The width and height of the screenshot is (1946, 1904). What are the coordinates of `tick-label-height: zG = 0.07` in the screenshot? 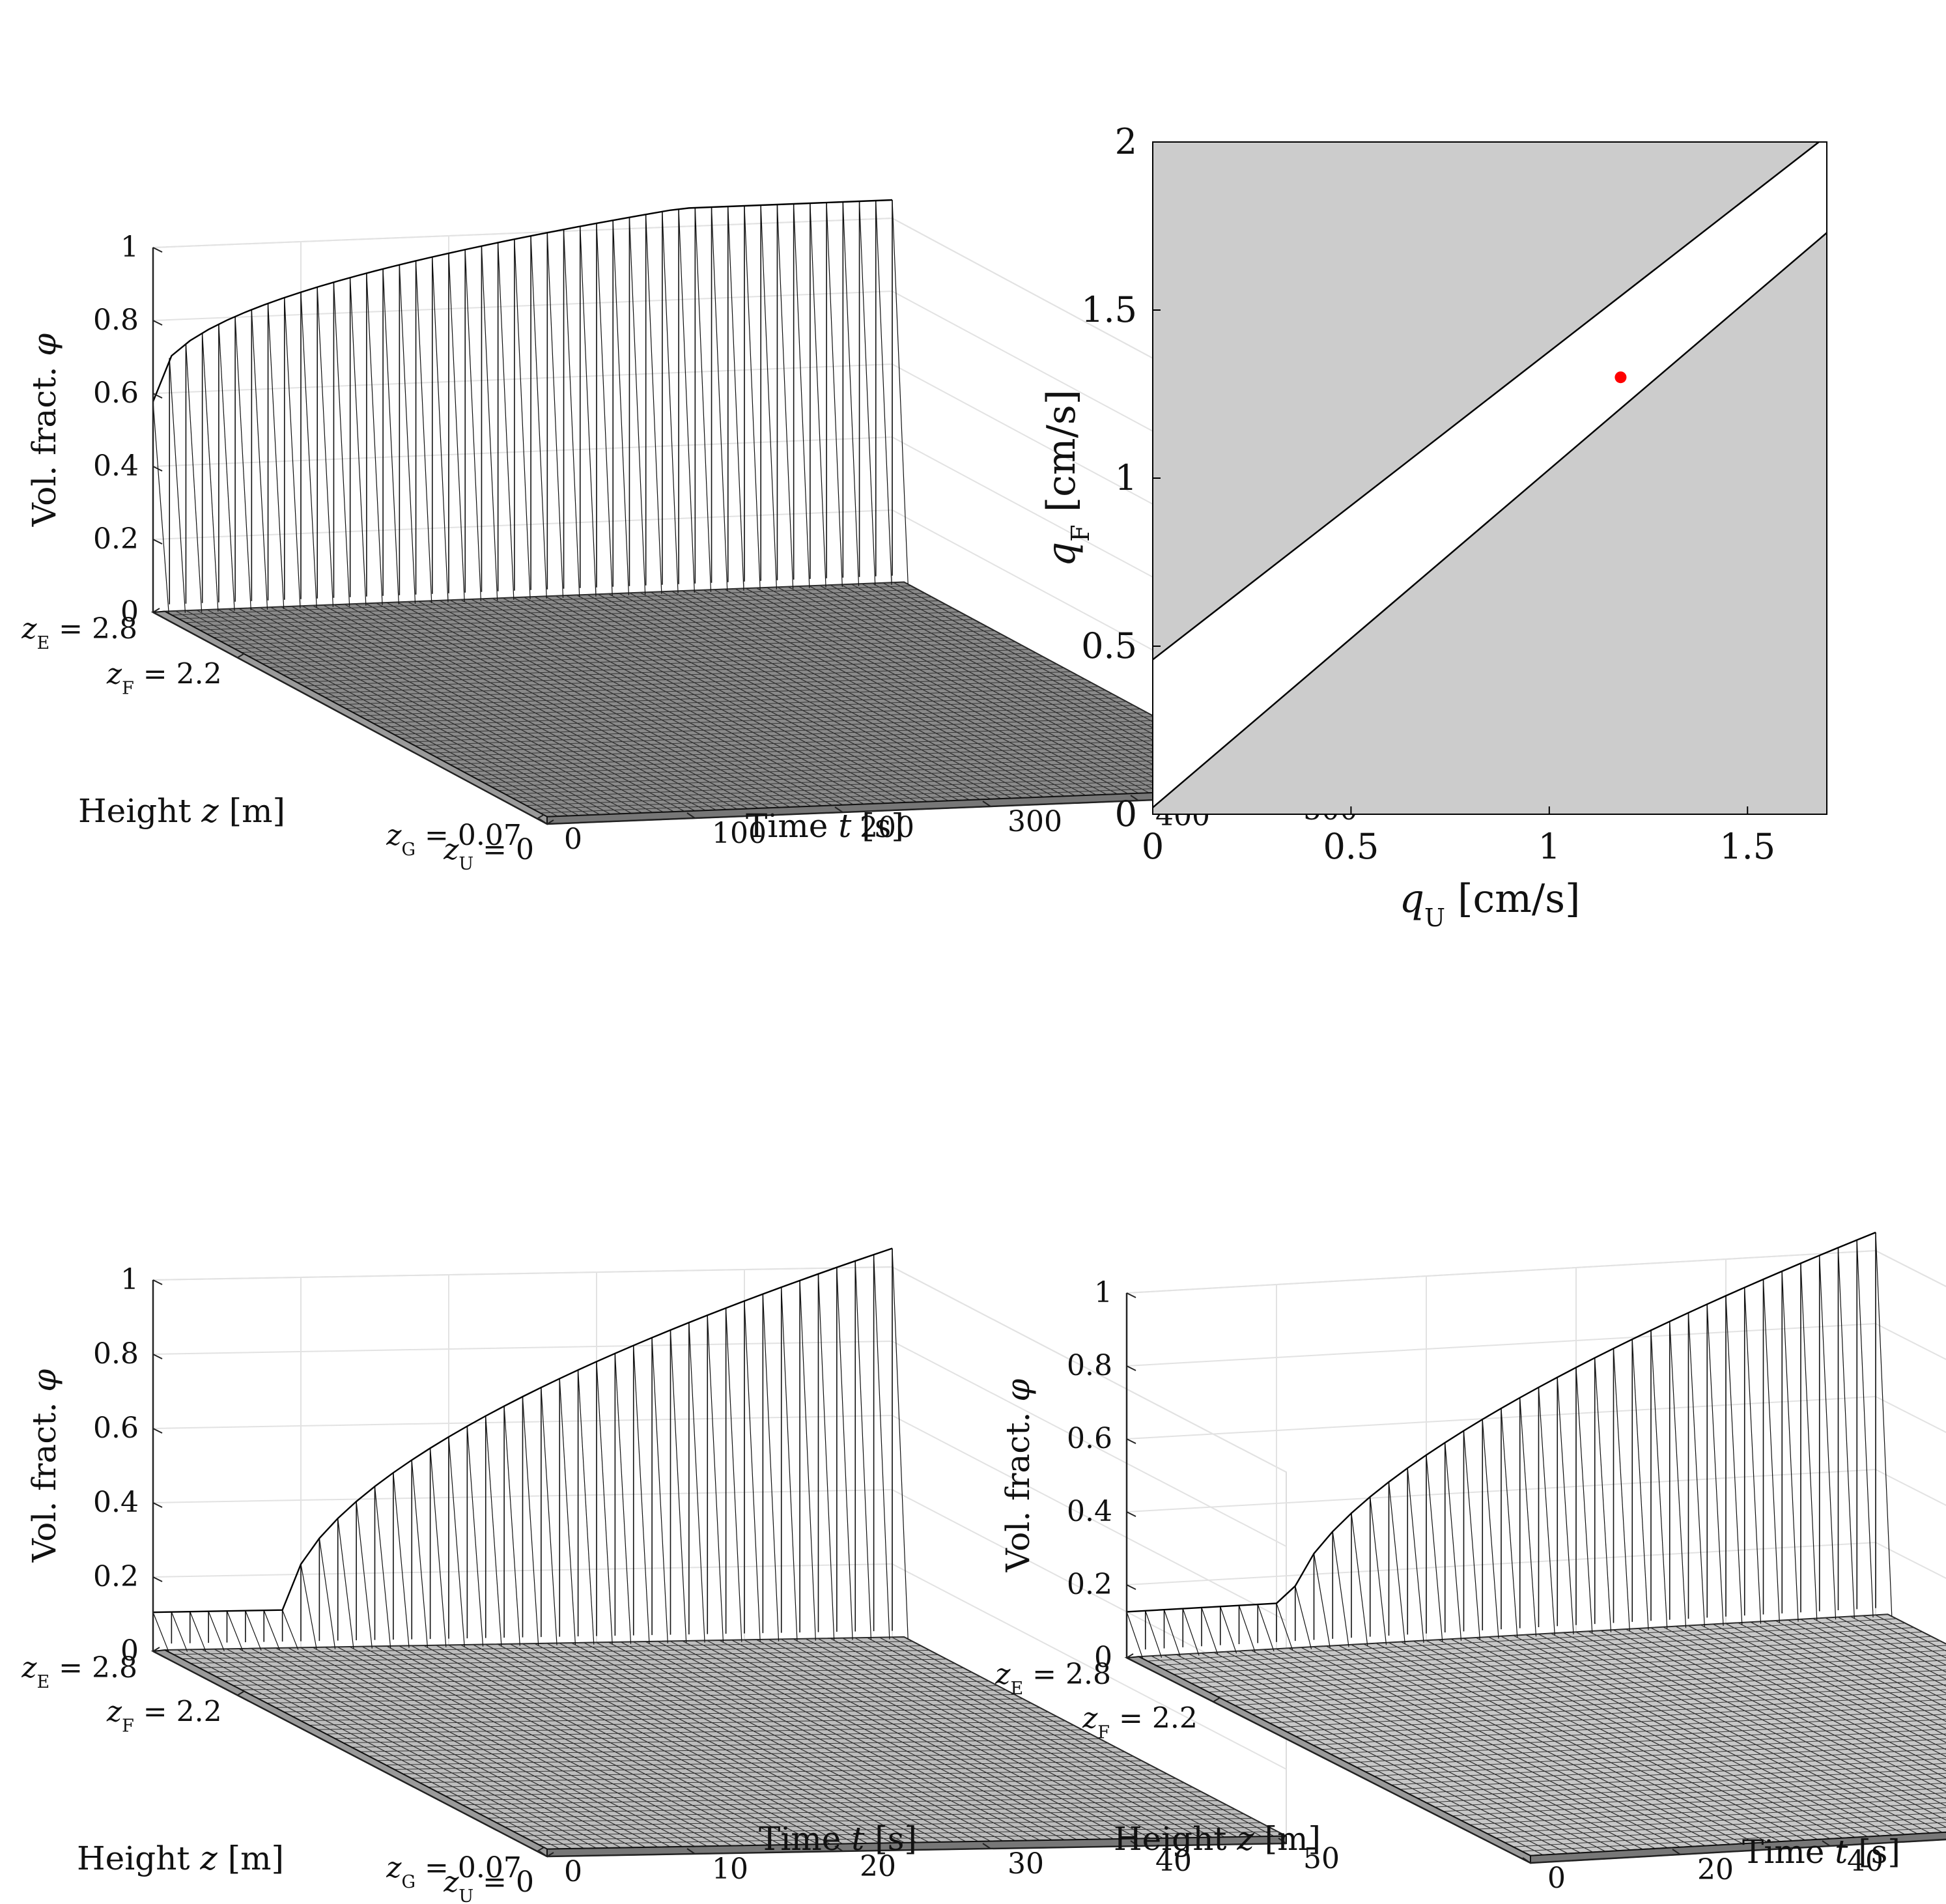 It's located at (454, 840).